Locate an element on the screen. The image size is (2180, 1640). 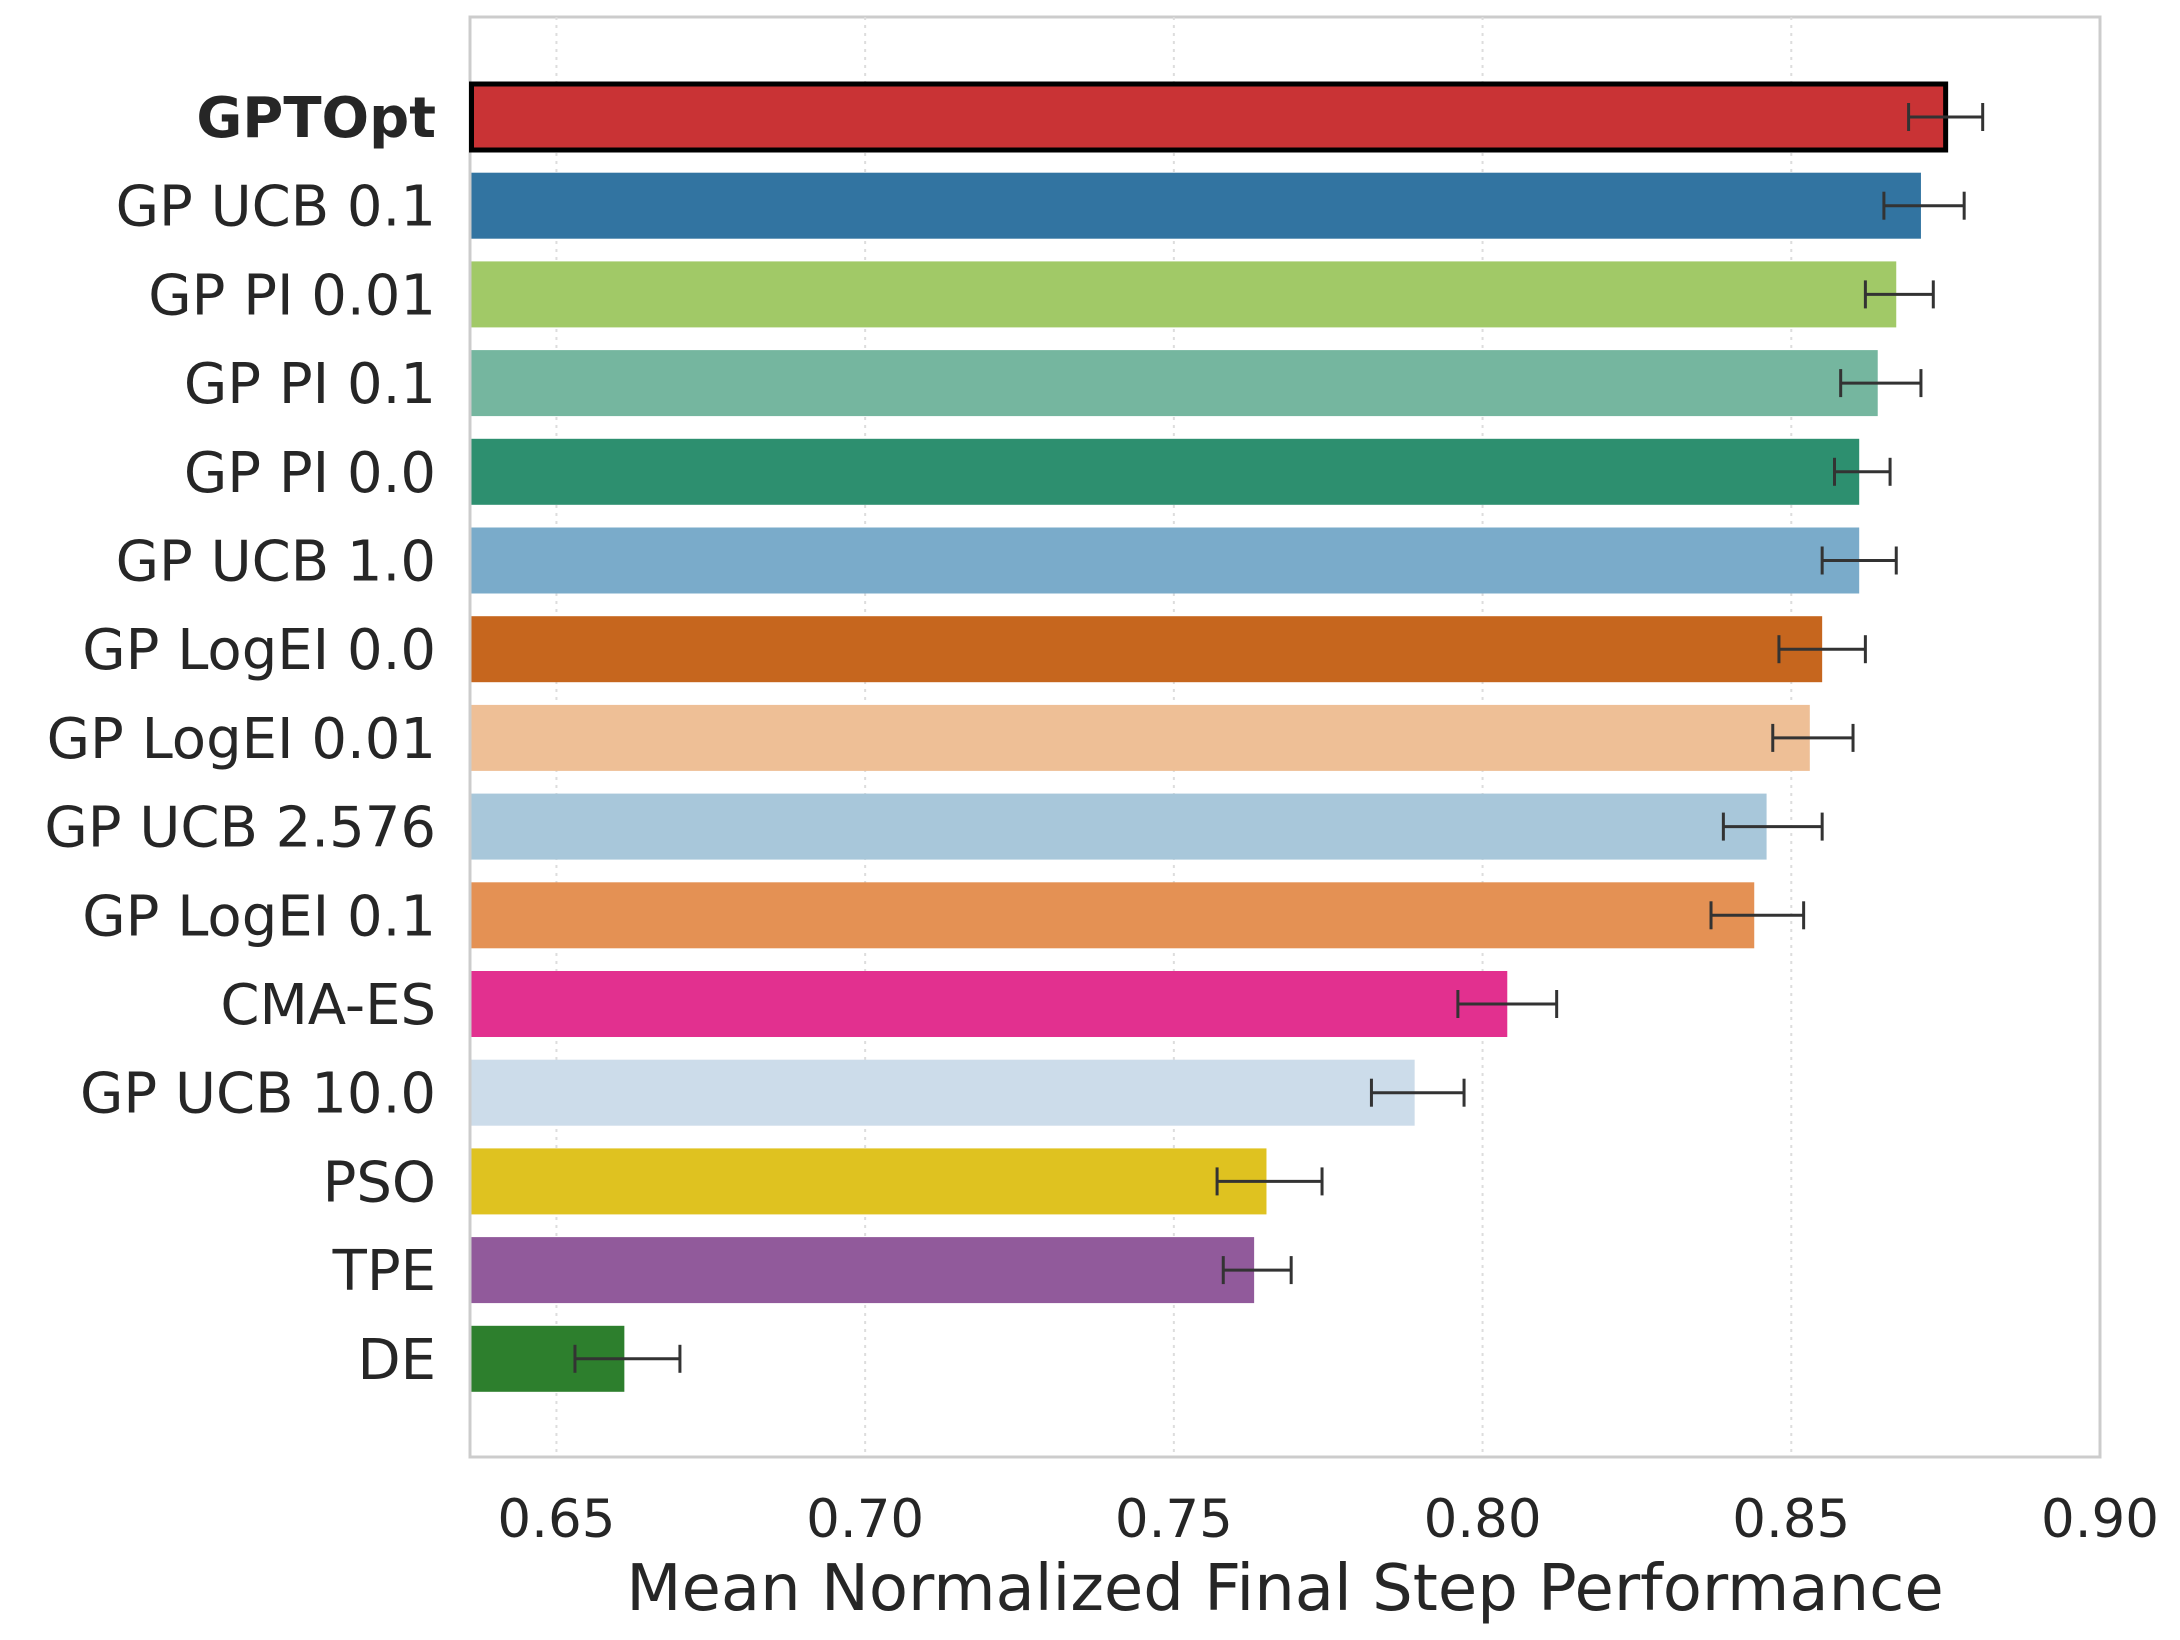
x-tick-label: 0.80 is located at coordinates (1483, 1519).